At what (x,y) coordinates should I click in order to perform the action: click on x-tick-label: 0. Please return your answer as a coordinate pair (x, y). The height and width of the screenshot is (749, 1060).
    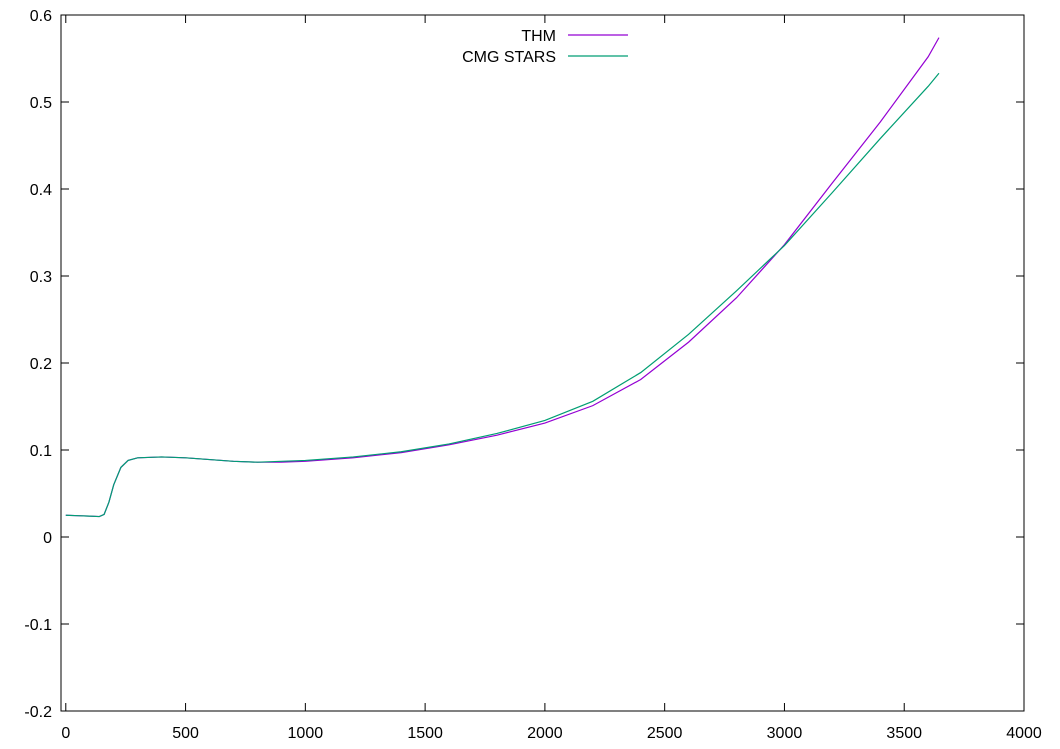
    Looking at the image, I should click on (65, 733).